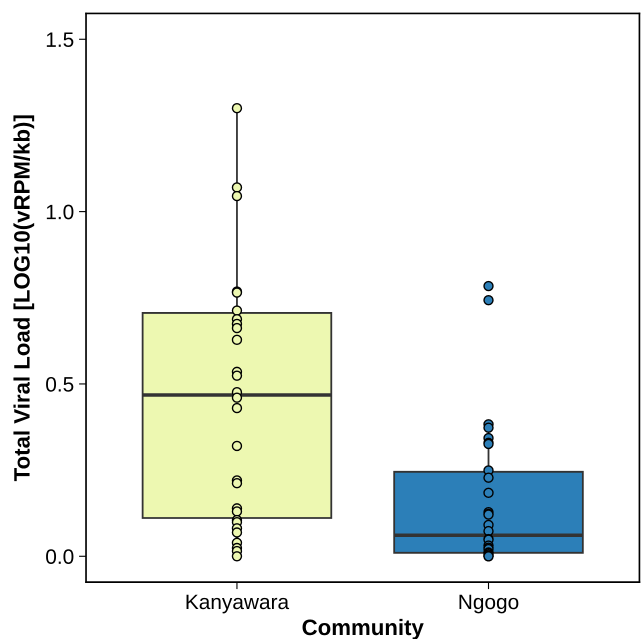 Image resolution: width=642 pixels, height=639 pixels. What do you see at coordinates (489, 604) in the screenshot?
I see `x-tick-label: Ngogo` at bounding box center [489, 604].